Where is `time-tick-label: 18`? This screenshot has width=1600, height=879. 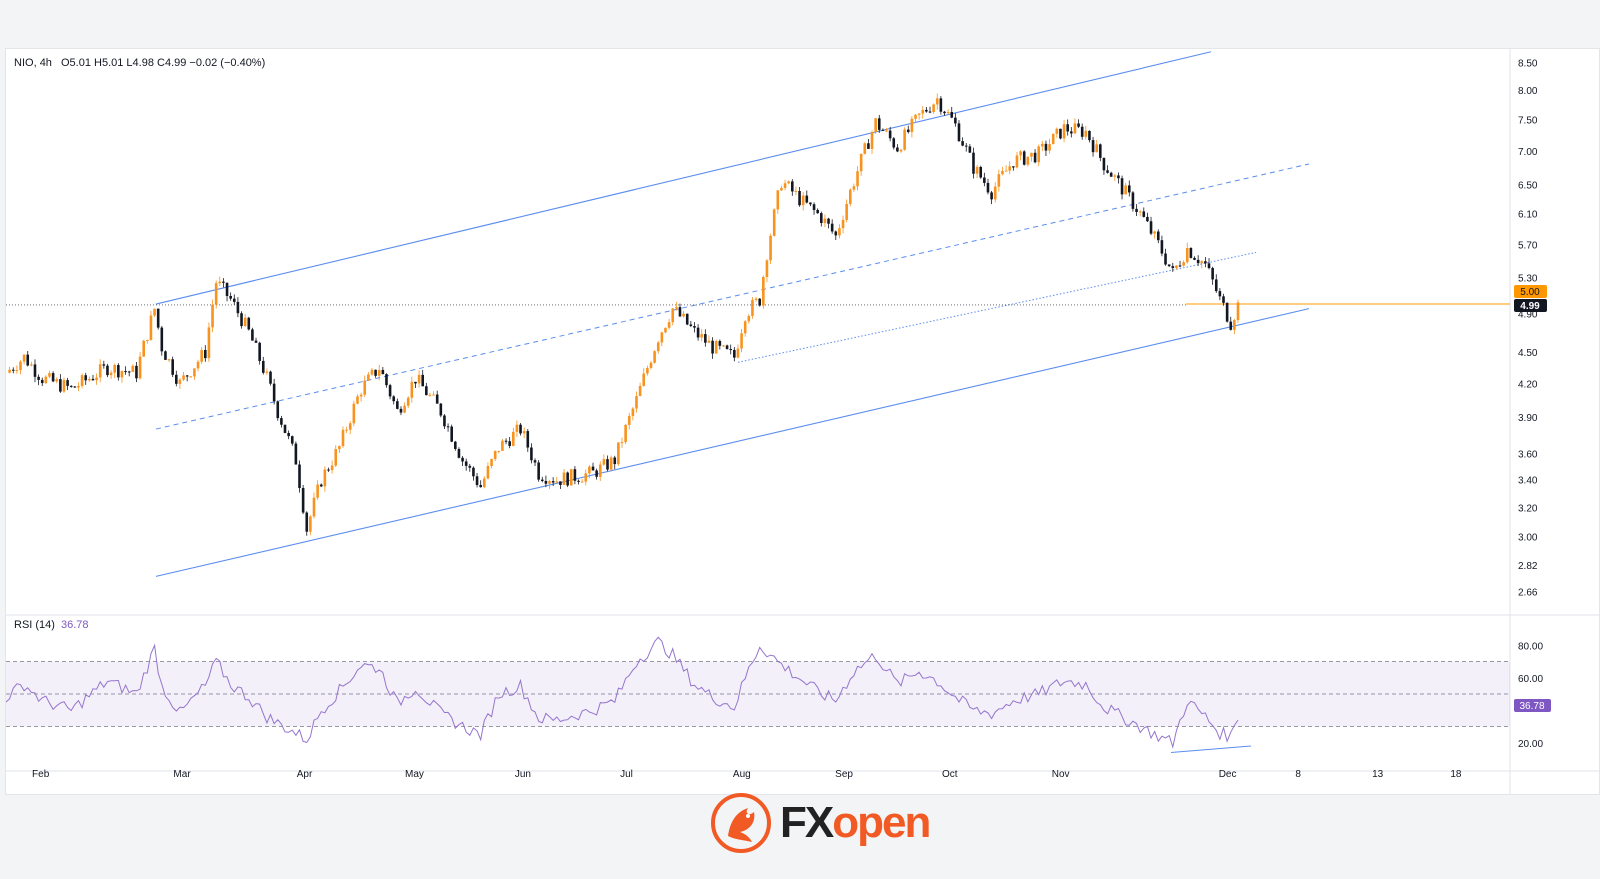 time-tick-label: 18 is located at coordinates (1456, 774).